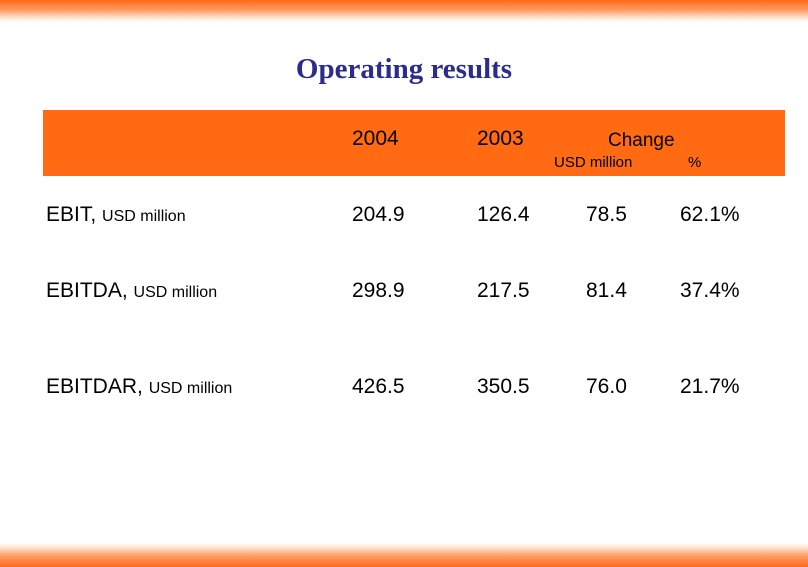 This screenshot has width=808, height=567. Describe the element at coordinates (606, 290) in the screenshot. I see `ebitda-change-usd: 81.4` at that location.